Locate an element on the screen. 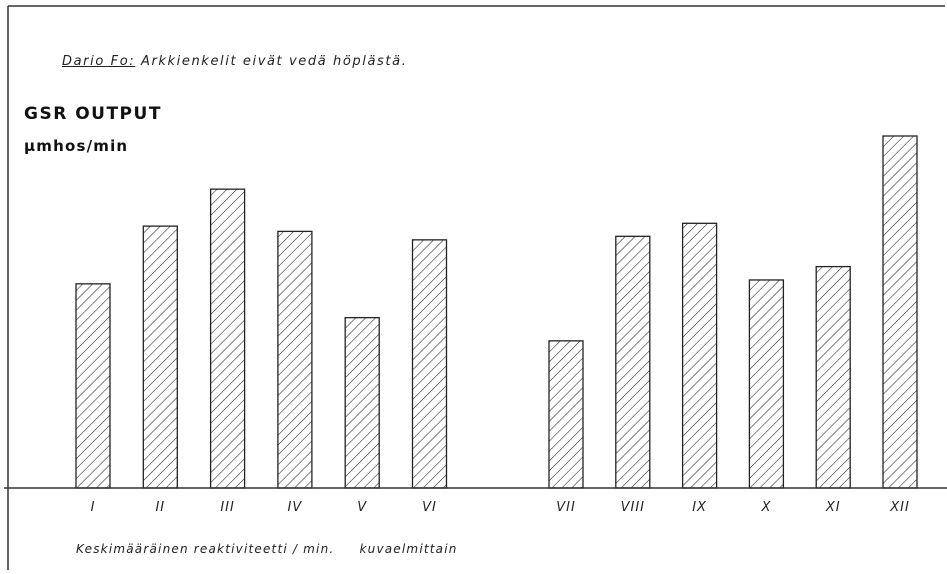 The image size is (947, 574). x-tick-III: III is located at coordinates (227, 507).